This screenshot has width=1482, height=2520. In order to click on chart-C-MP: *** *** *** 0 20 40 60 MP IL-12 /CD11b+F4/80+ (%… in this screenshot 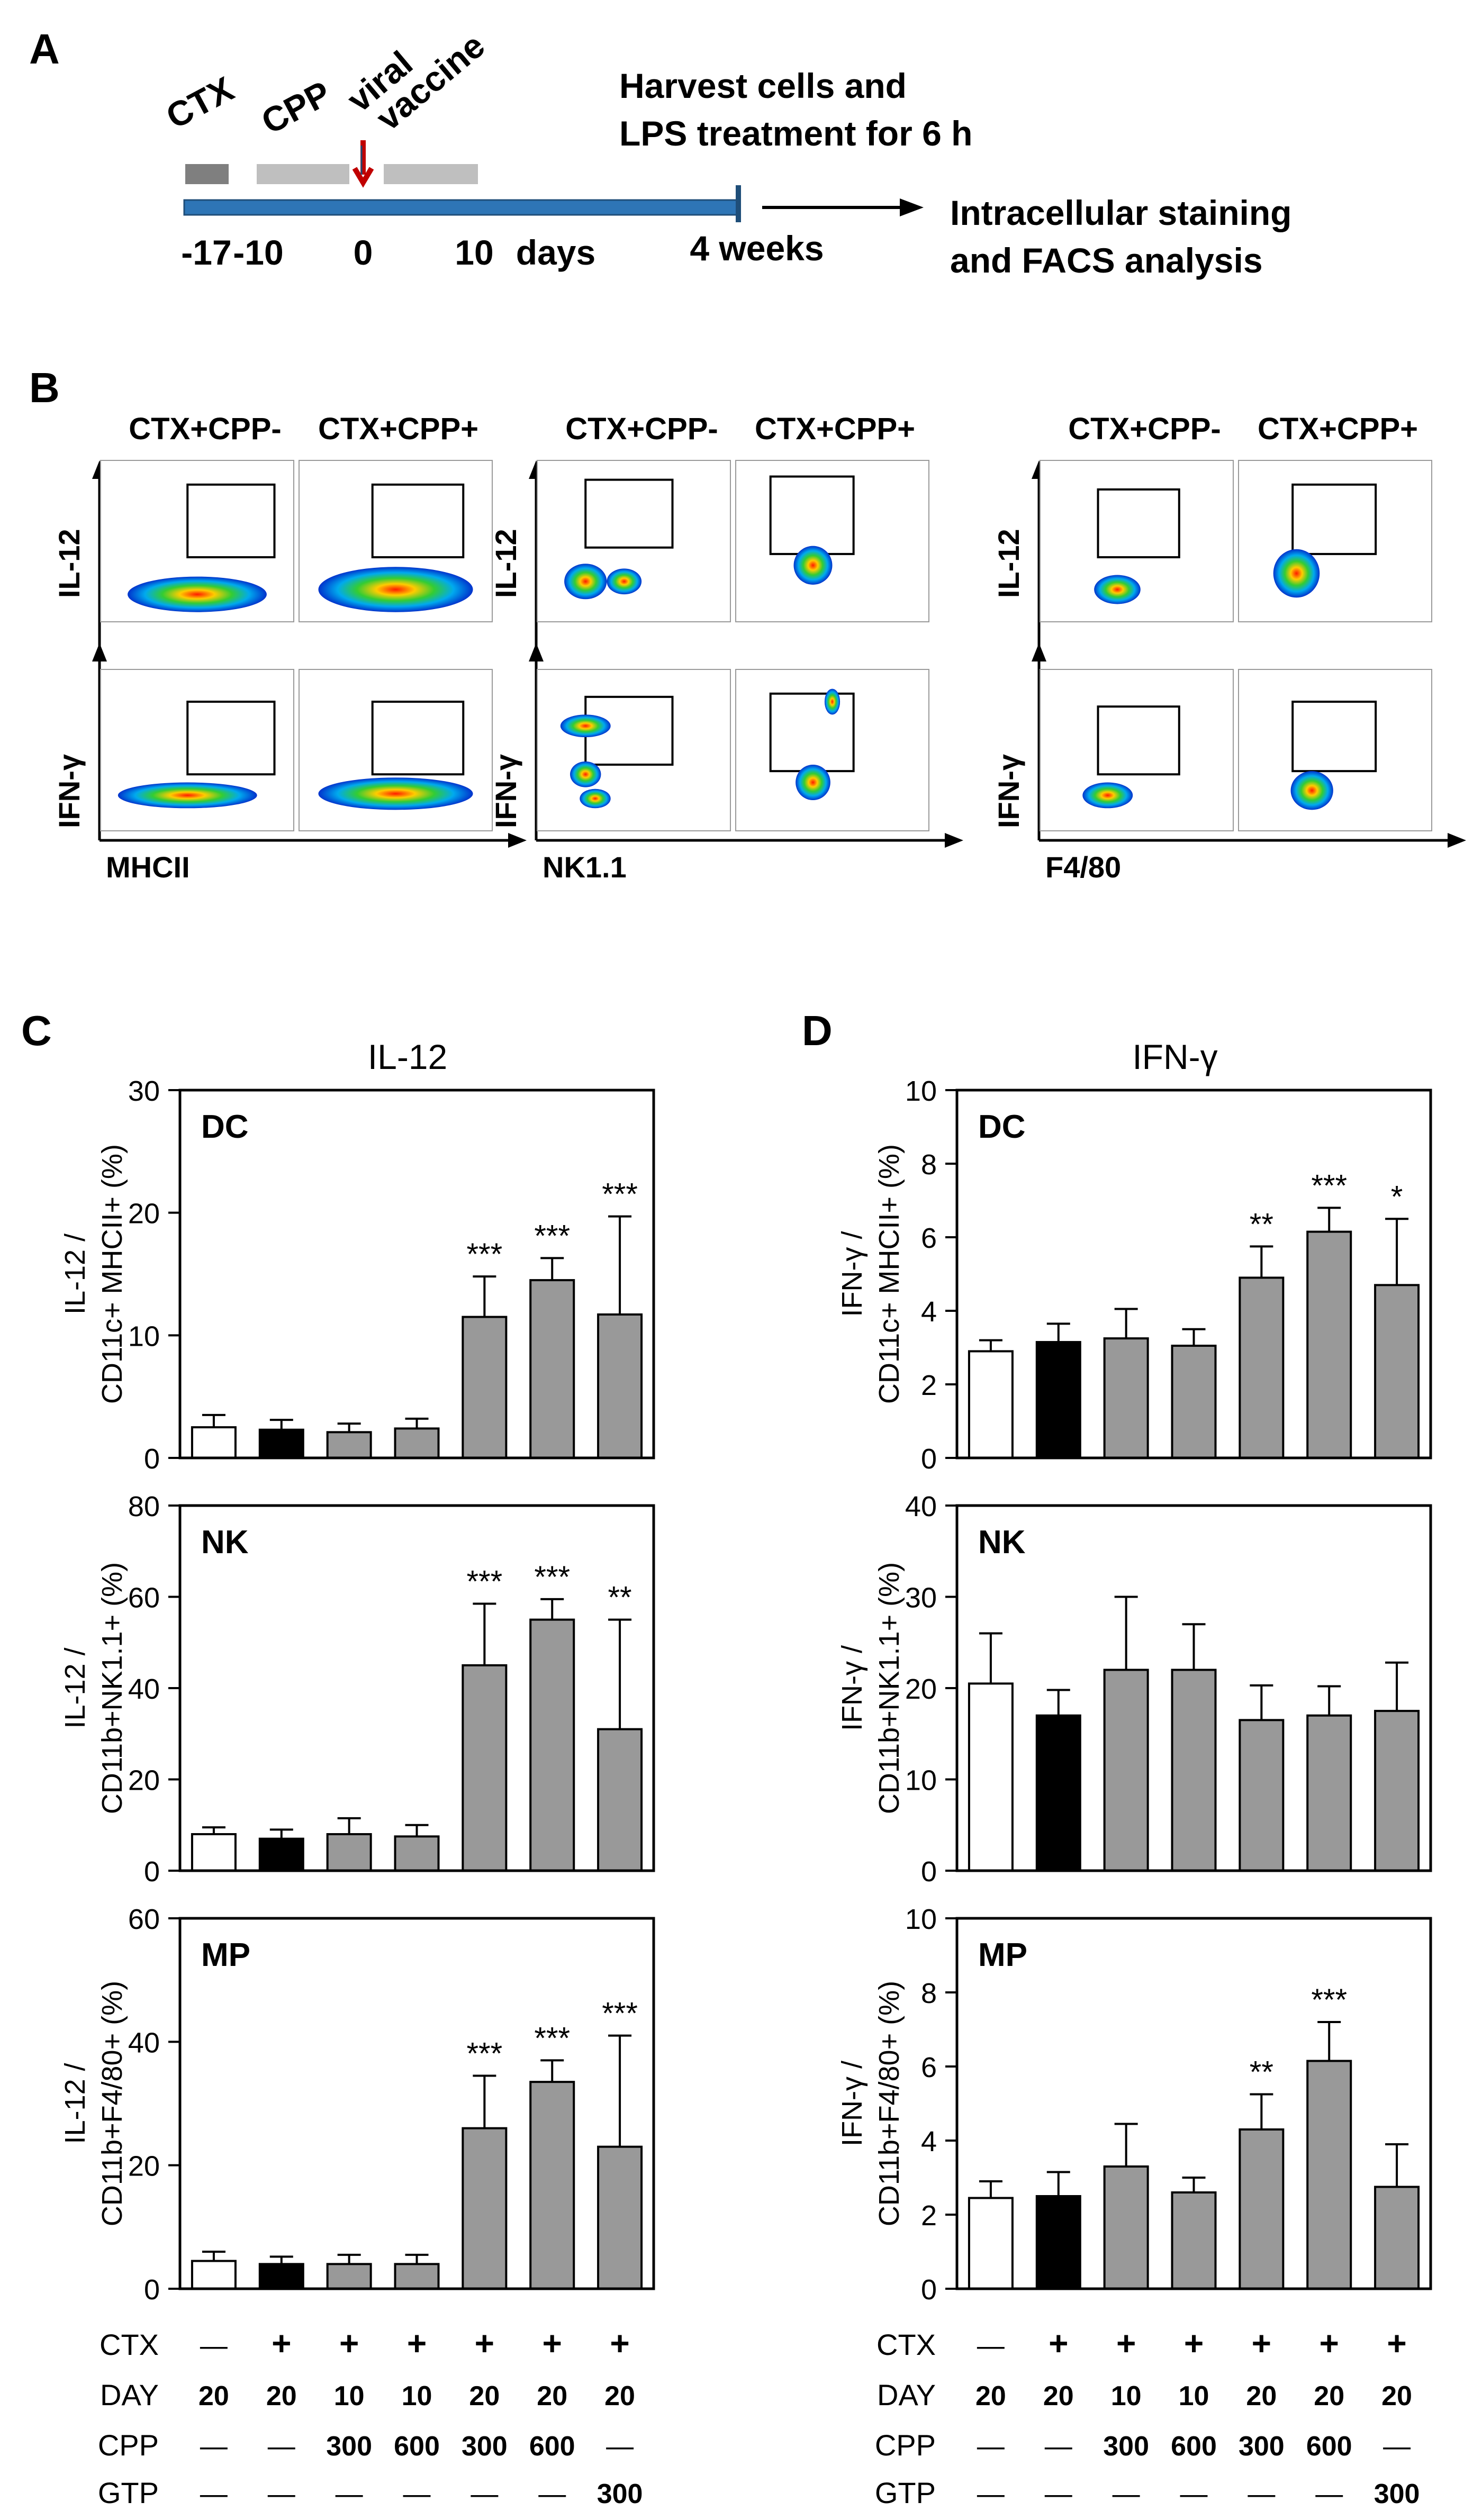, I will do `click(357, 2105)`.